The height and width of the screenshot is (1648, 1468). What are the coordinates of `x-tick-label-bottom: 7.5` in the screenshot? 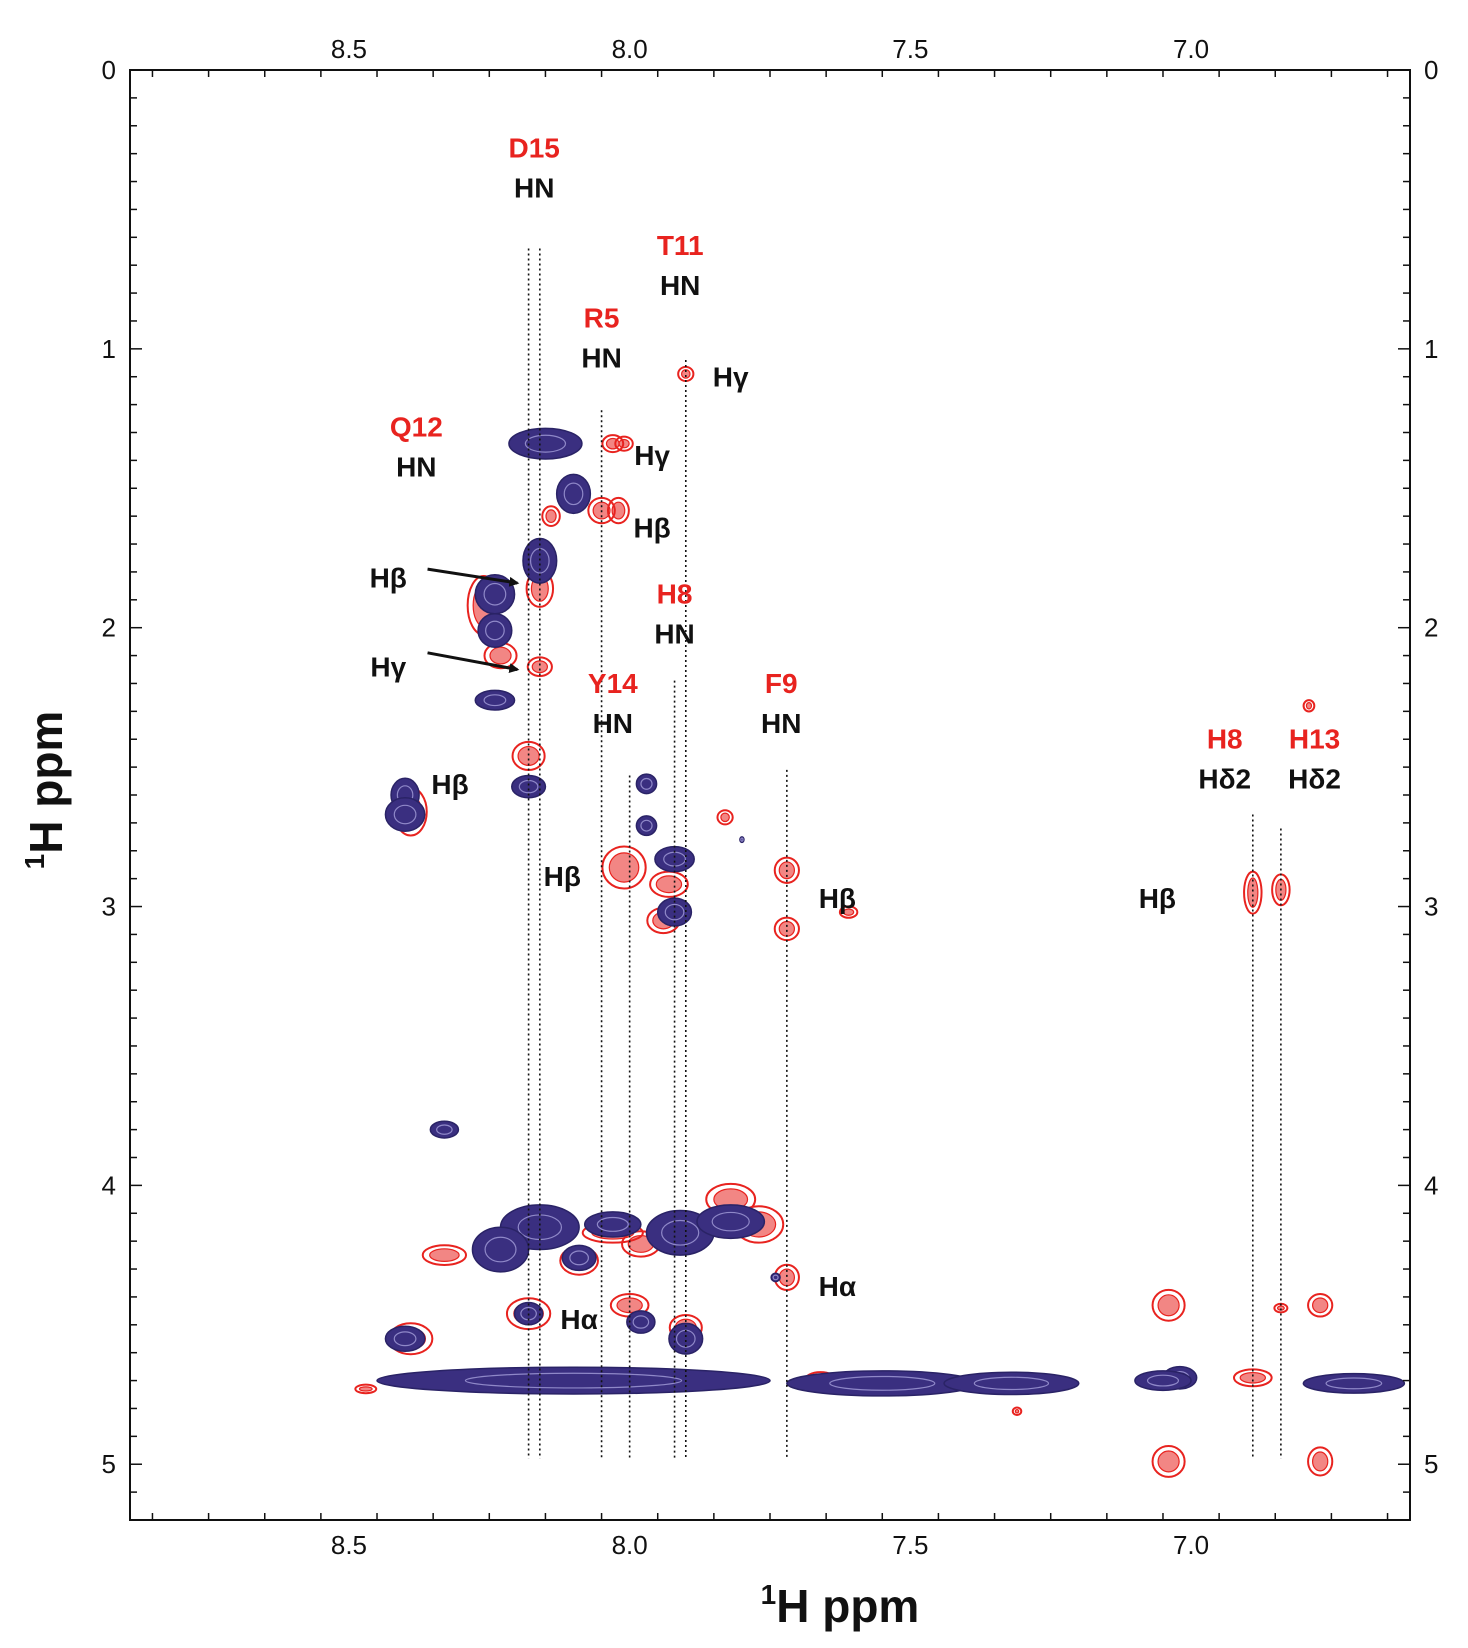 It's located at (910, 1545).